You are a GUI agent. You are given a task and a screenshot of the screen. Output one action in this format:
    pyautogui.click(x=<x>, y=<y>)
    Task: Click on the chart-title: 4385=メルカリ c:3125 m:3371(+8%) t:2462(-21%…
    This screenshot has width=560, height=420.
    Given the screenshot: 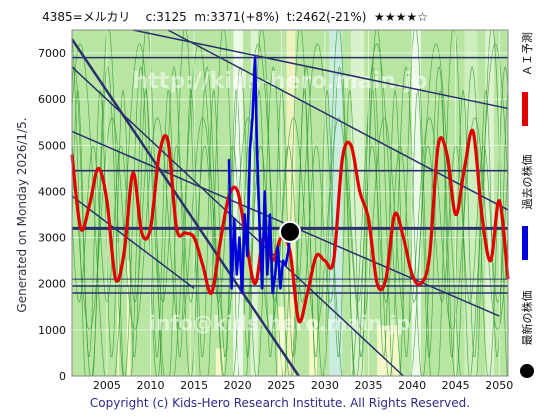 What is the action you would take?
    pyautogui.click(x=235, y=17)
    